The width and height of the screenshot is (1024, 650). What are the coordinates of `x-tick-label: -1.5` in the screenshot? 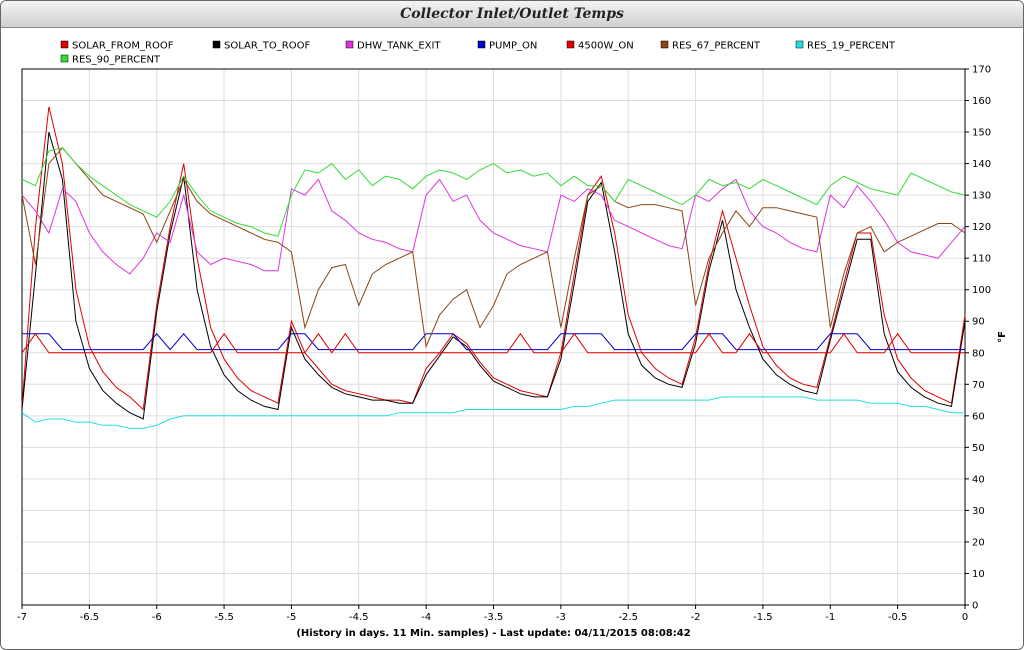 It's located at (763, 617).